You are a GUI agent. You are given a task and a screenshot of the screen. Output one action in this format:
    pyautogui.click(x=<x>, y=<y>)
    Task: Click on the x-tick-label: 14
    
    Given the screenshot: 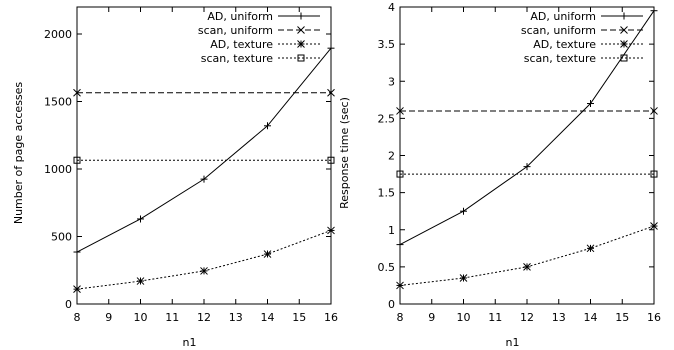 What is the action you would take?
    pyautogui.click(x=591, y=317)
    